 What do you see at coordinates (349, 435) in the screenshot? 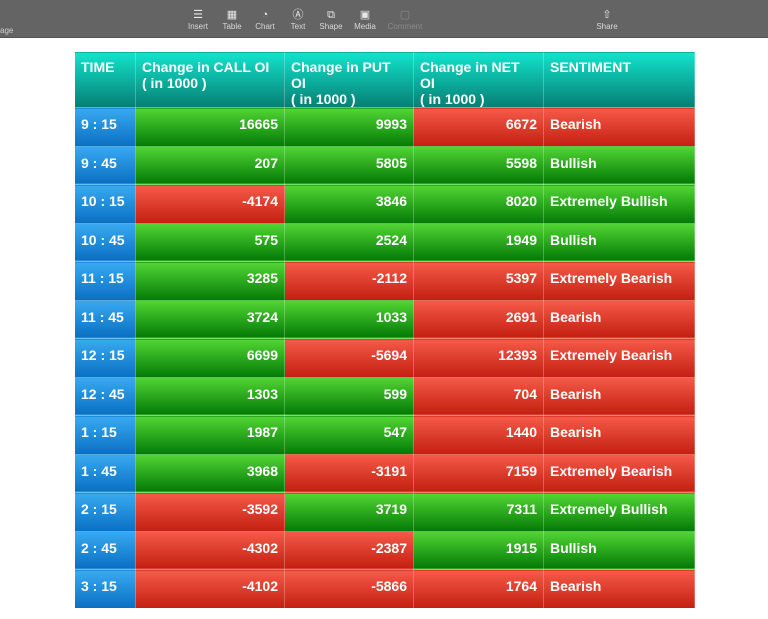
I see `put-oi-cell: 547` at bounding box center [349, 435].